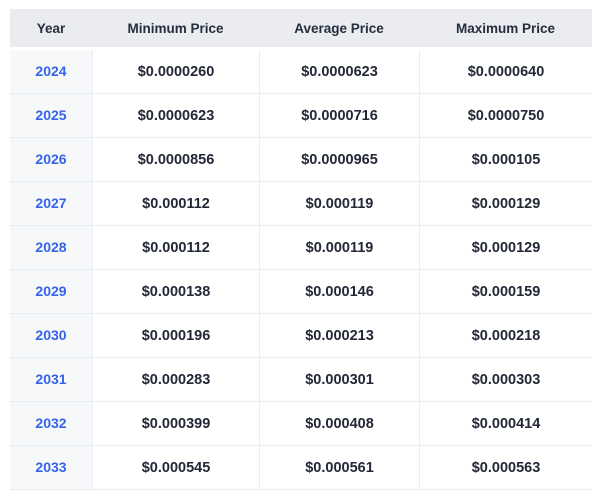  I want to click on year-link: 2031, so click(51, 379).